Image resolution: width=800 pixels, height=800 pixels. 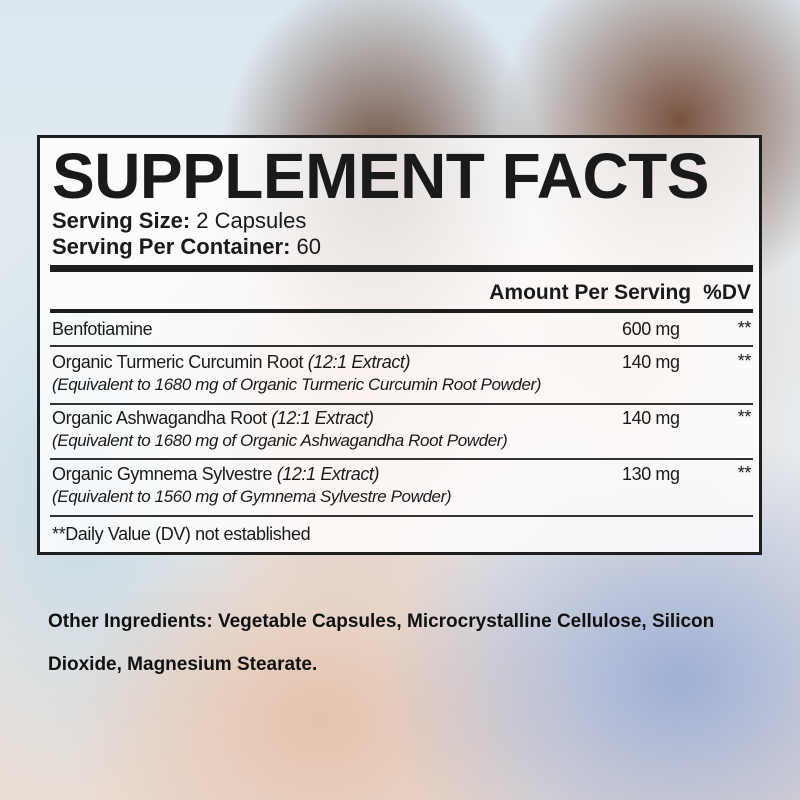 I want to click on ingredient-name: Benfotiamine, so click(x=102, y=329).